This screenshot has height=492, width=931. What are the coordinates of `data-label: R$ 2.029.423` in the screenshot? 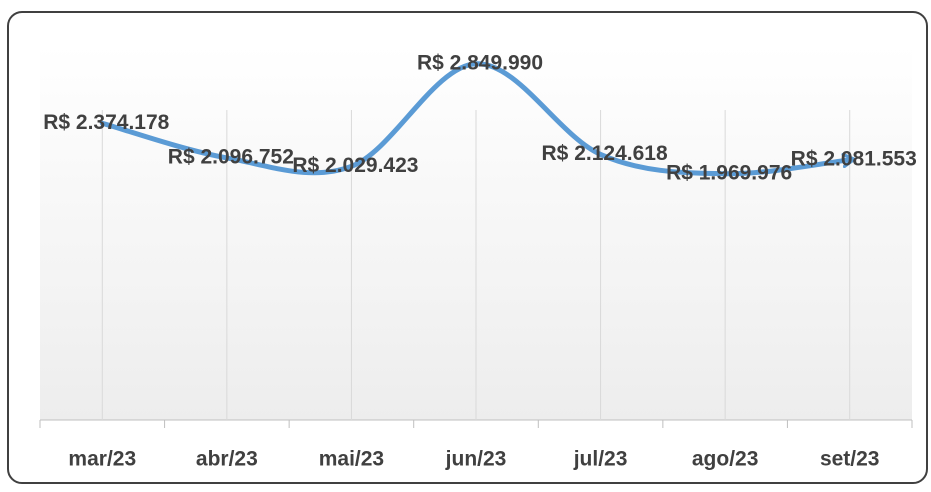 It's located at (355, 165).